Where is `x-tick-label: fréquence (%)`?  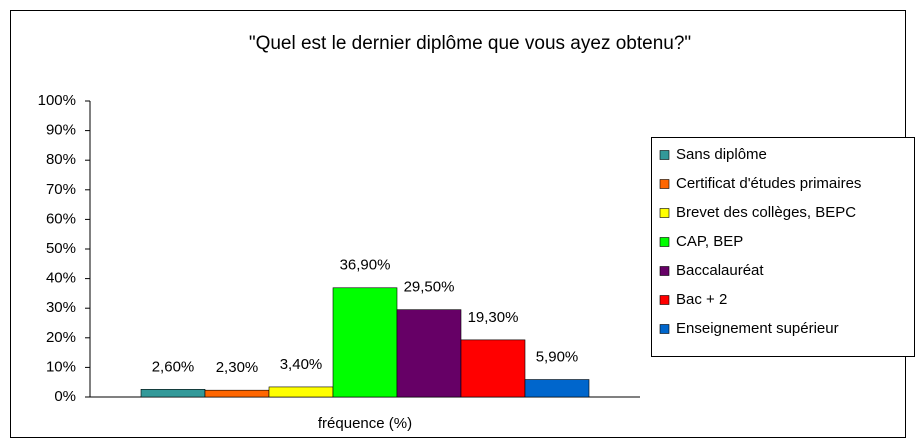 x-tick-label: fréquence (%) is located at coordinates (365, 423).